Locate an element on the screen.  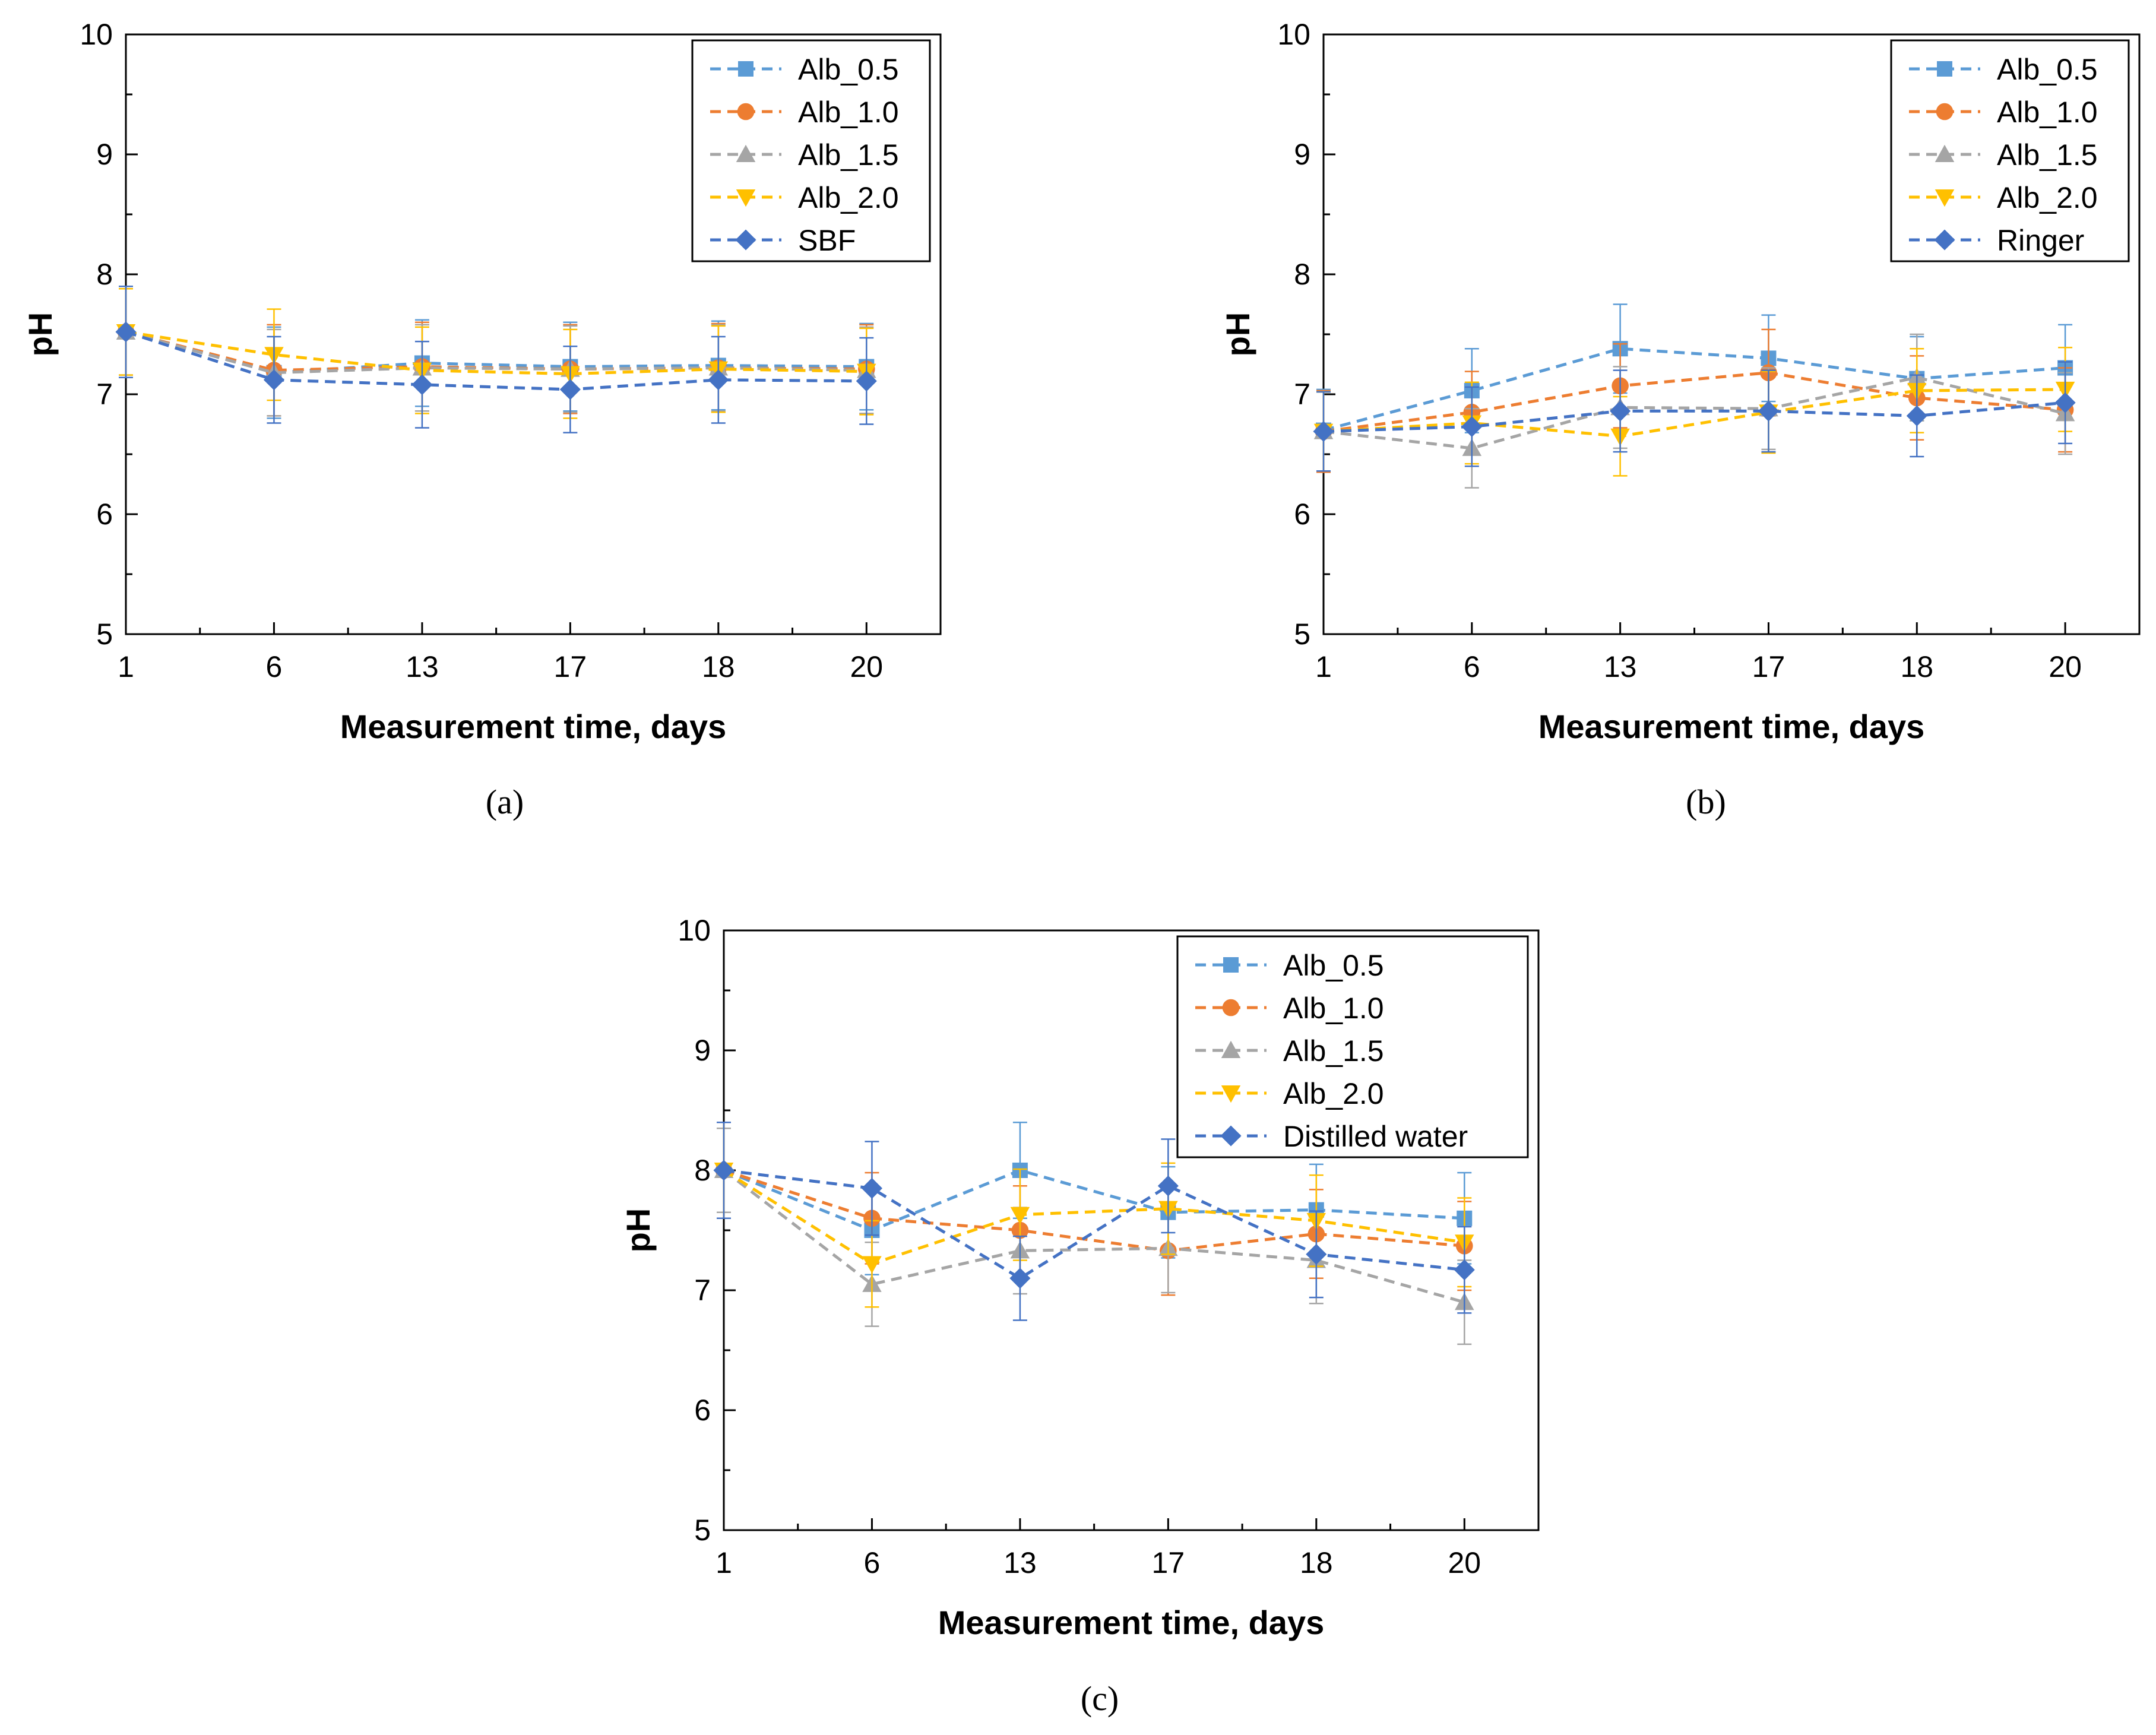
y-tick-label: 9 is located at coordinates (1302, 154).